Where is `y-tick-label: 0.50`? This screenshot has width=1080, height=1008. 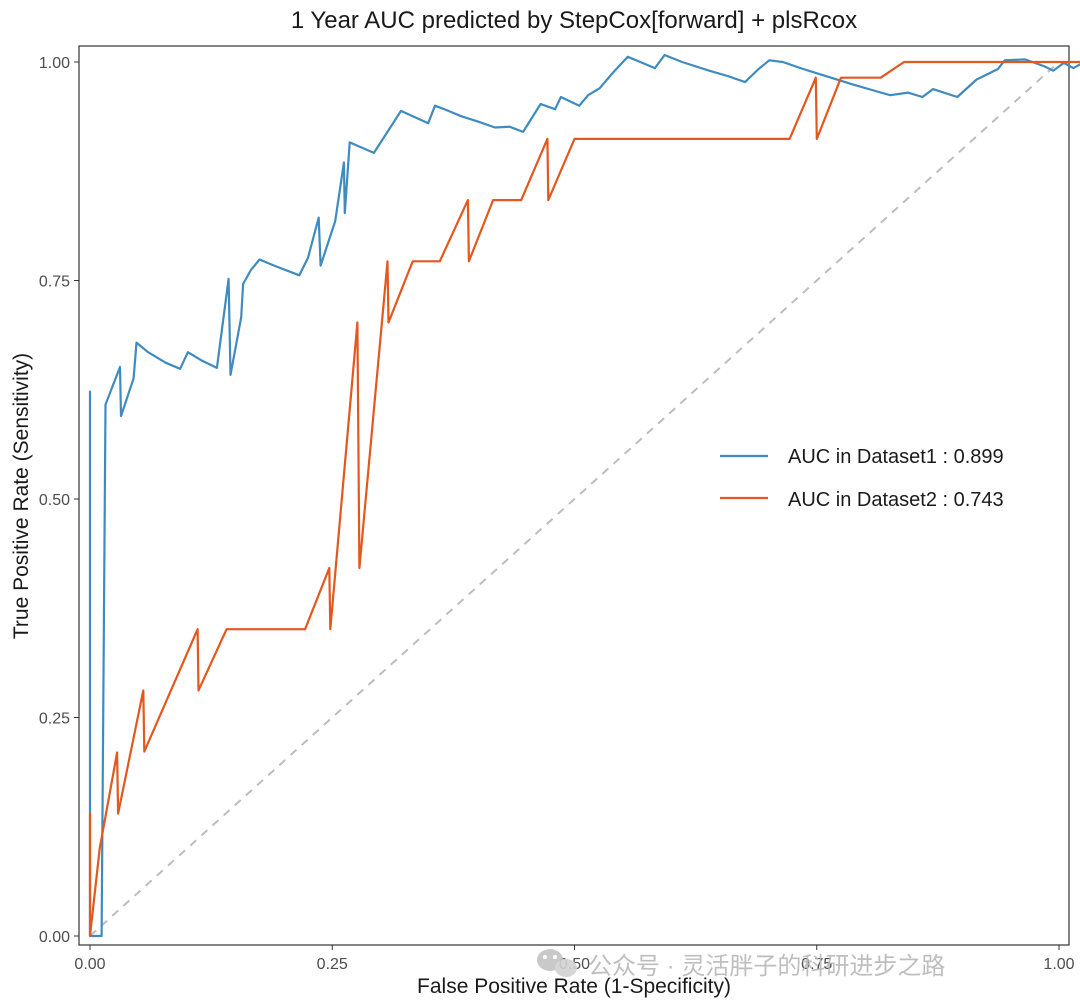
y-tick-label: 0.50 is located at coordinates (54, 500).